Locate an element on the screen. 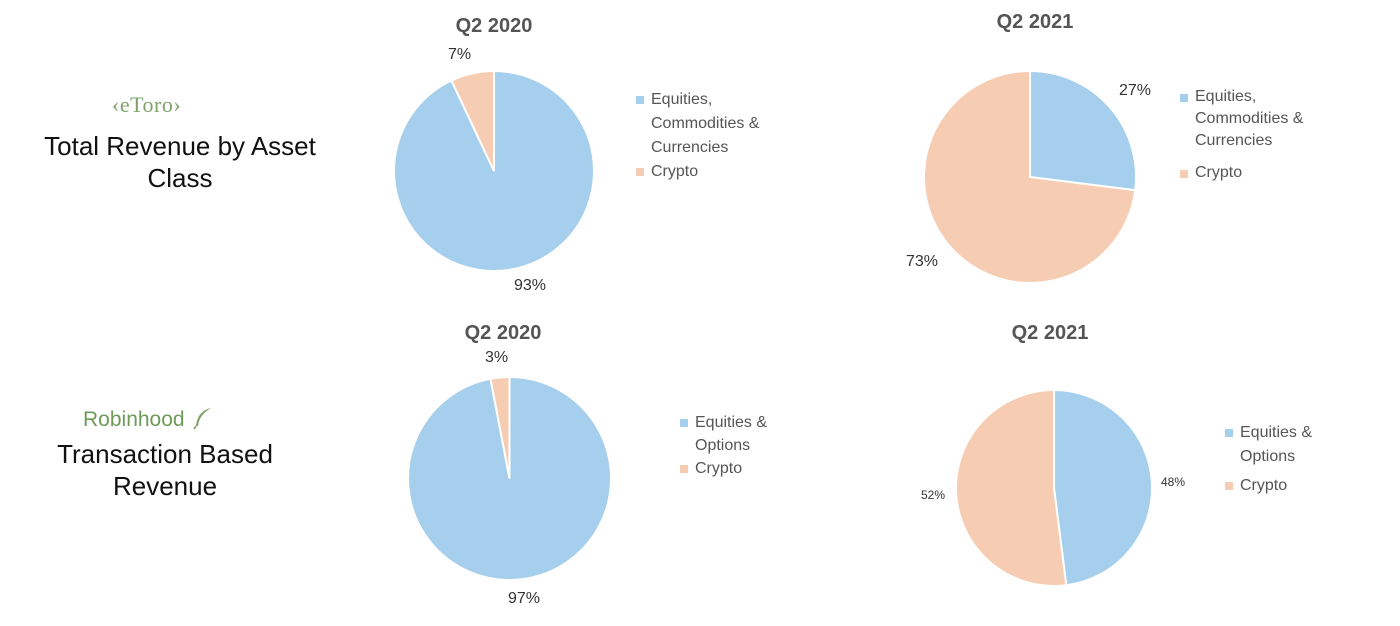  feather-icon is located at coordinates (202, 419).